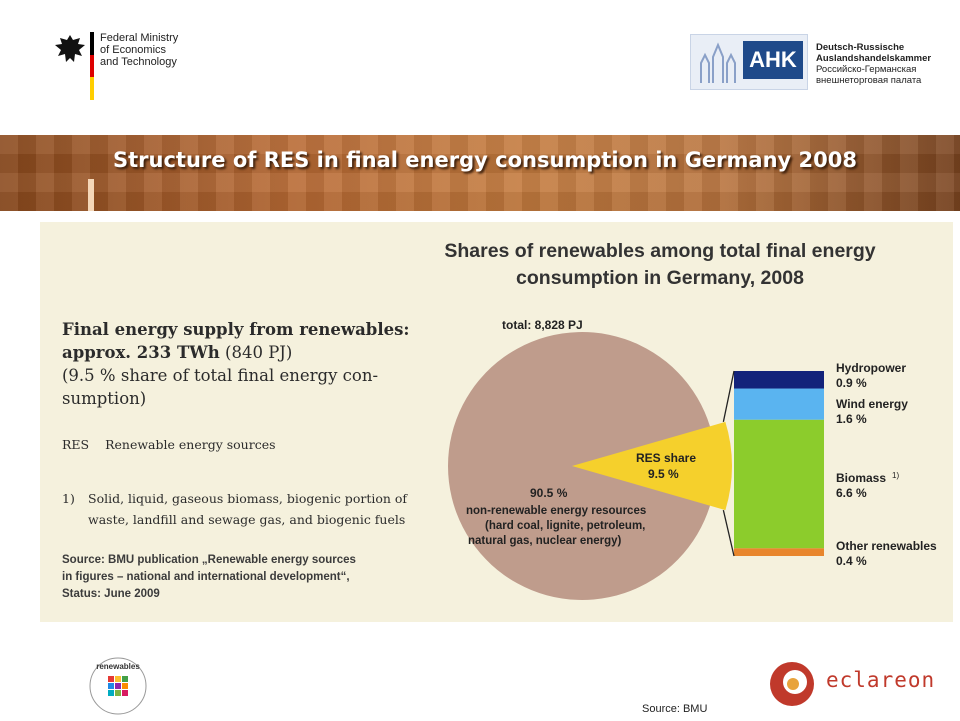 The height and width of the screenshot is (721, 960). I want to click on footnote-number: 1), so click(68, 498).